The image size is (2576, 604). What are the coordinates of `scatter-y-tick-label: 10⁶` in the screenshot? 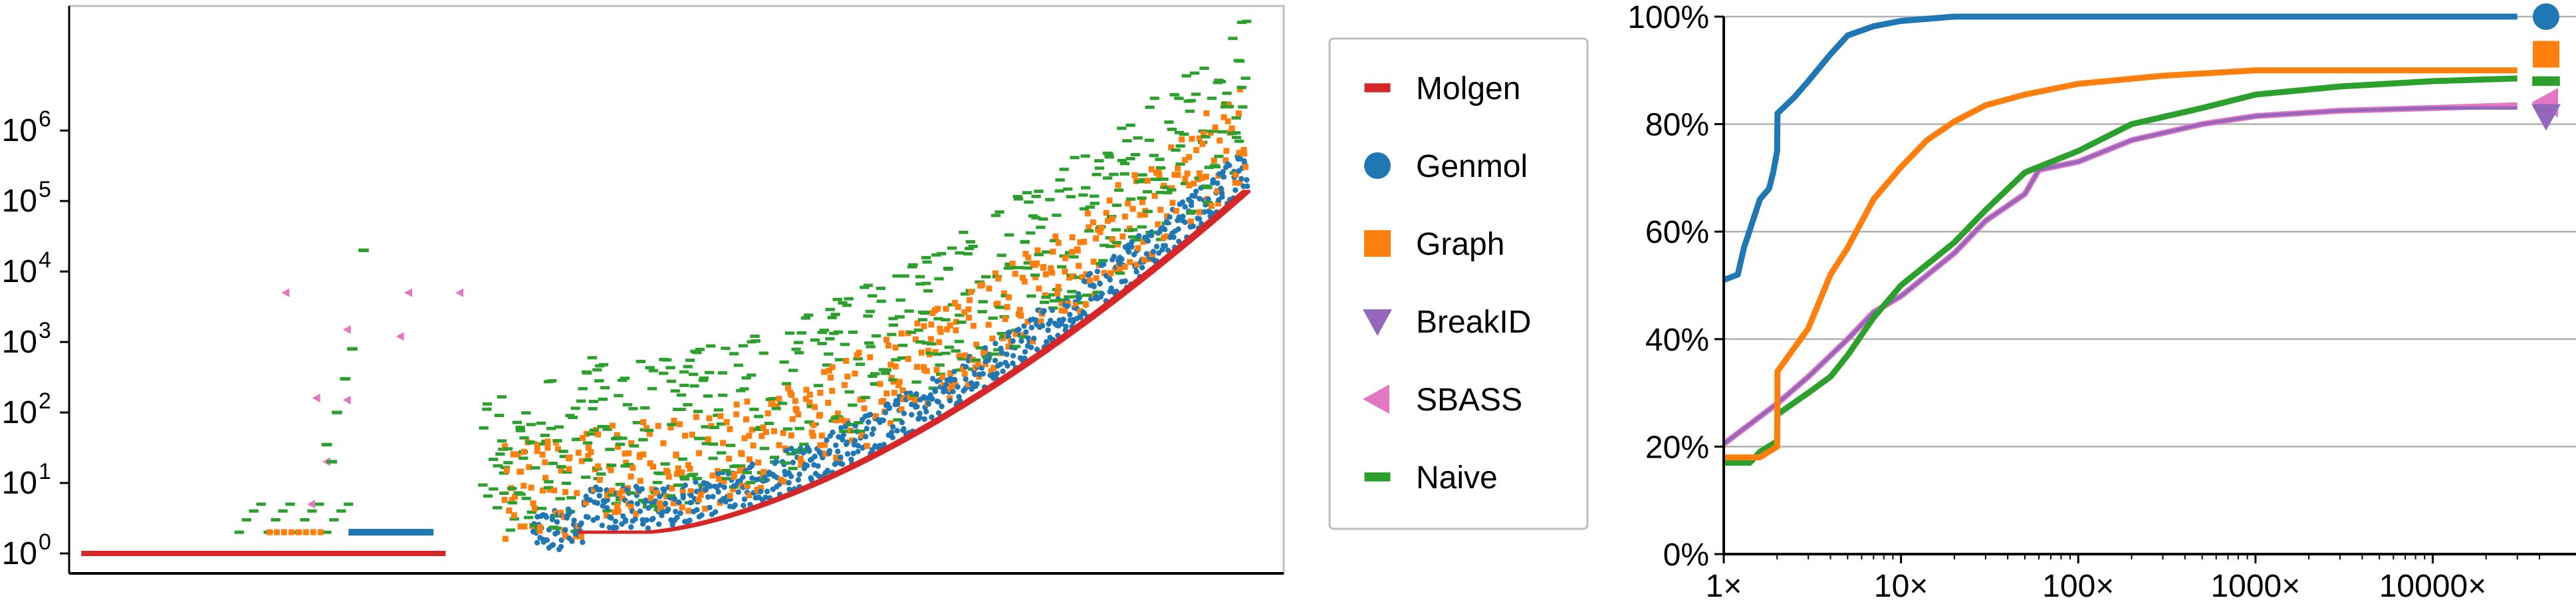 It's located at (26, 127).